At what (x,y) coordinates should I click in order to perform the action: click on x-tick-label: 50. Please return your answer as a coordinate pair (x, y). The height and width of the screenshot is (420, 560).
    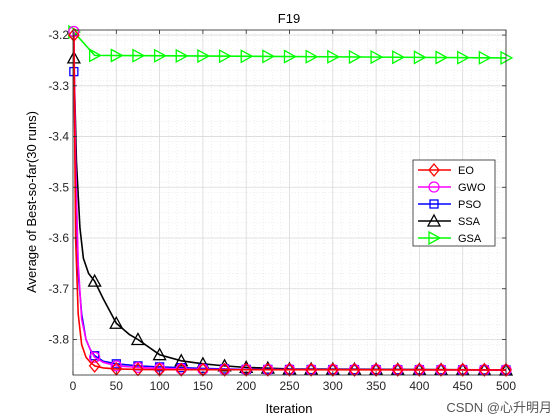
    Looking at the image, I should click on (117, 386).